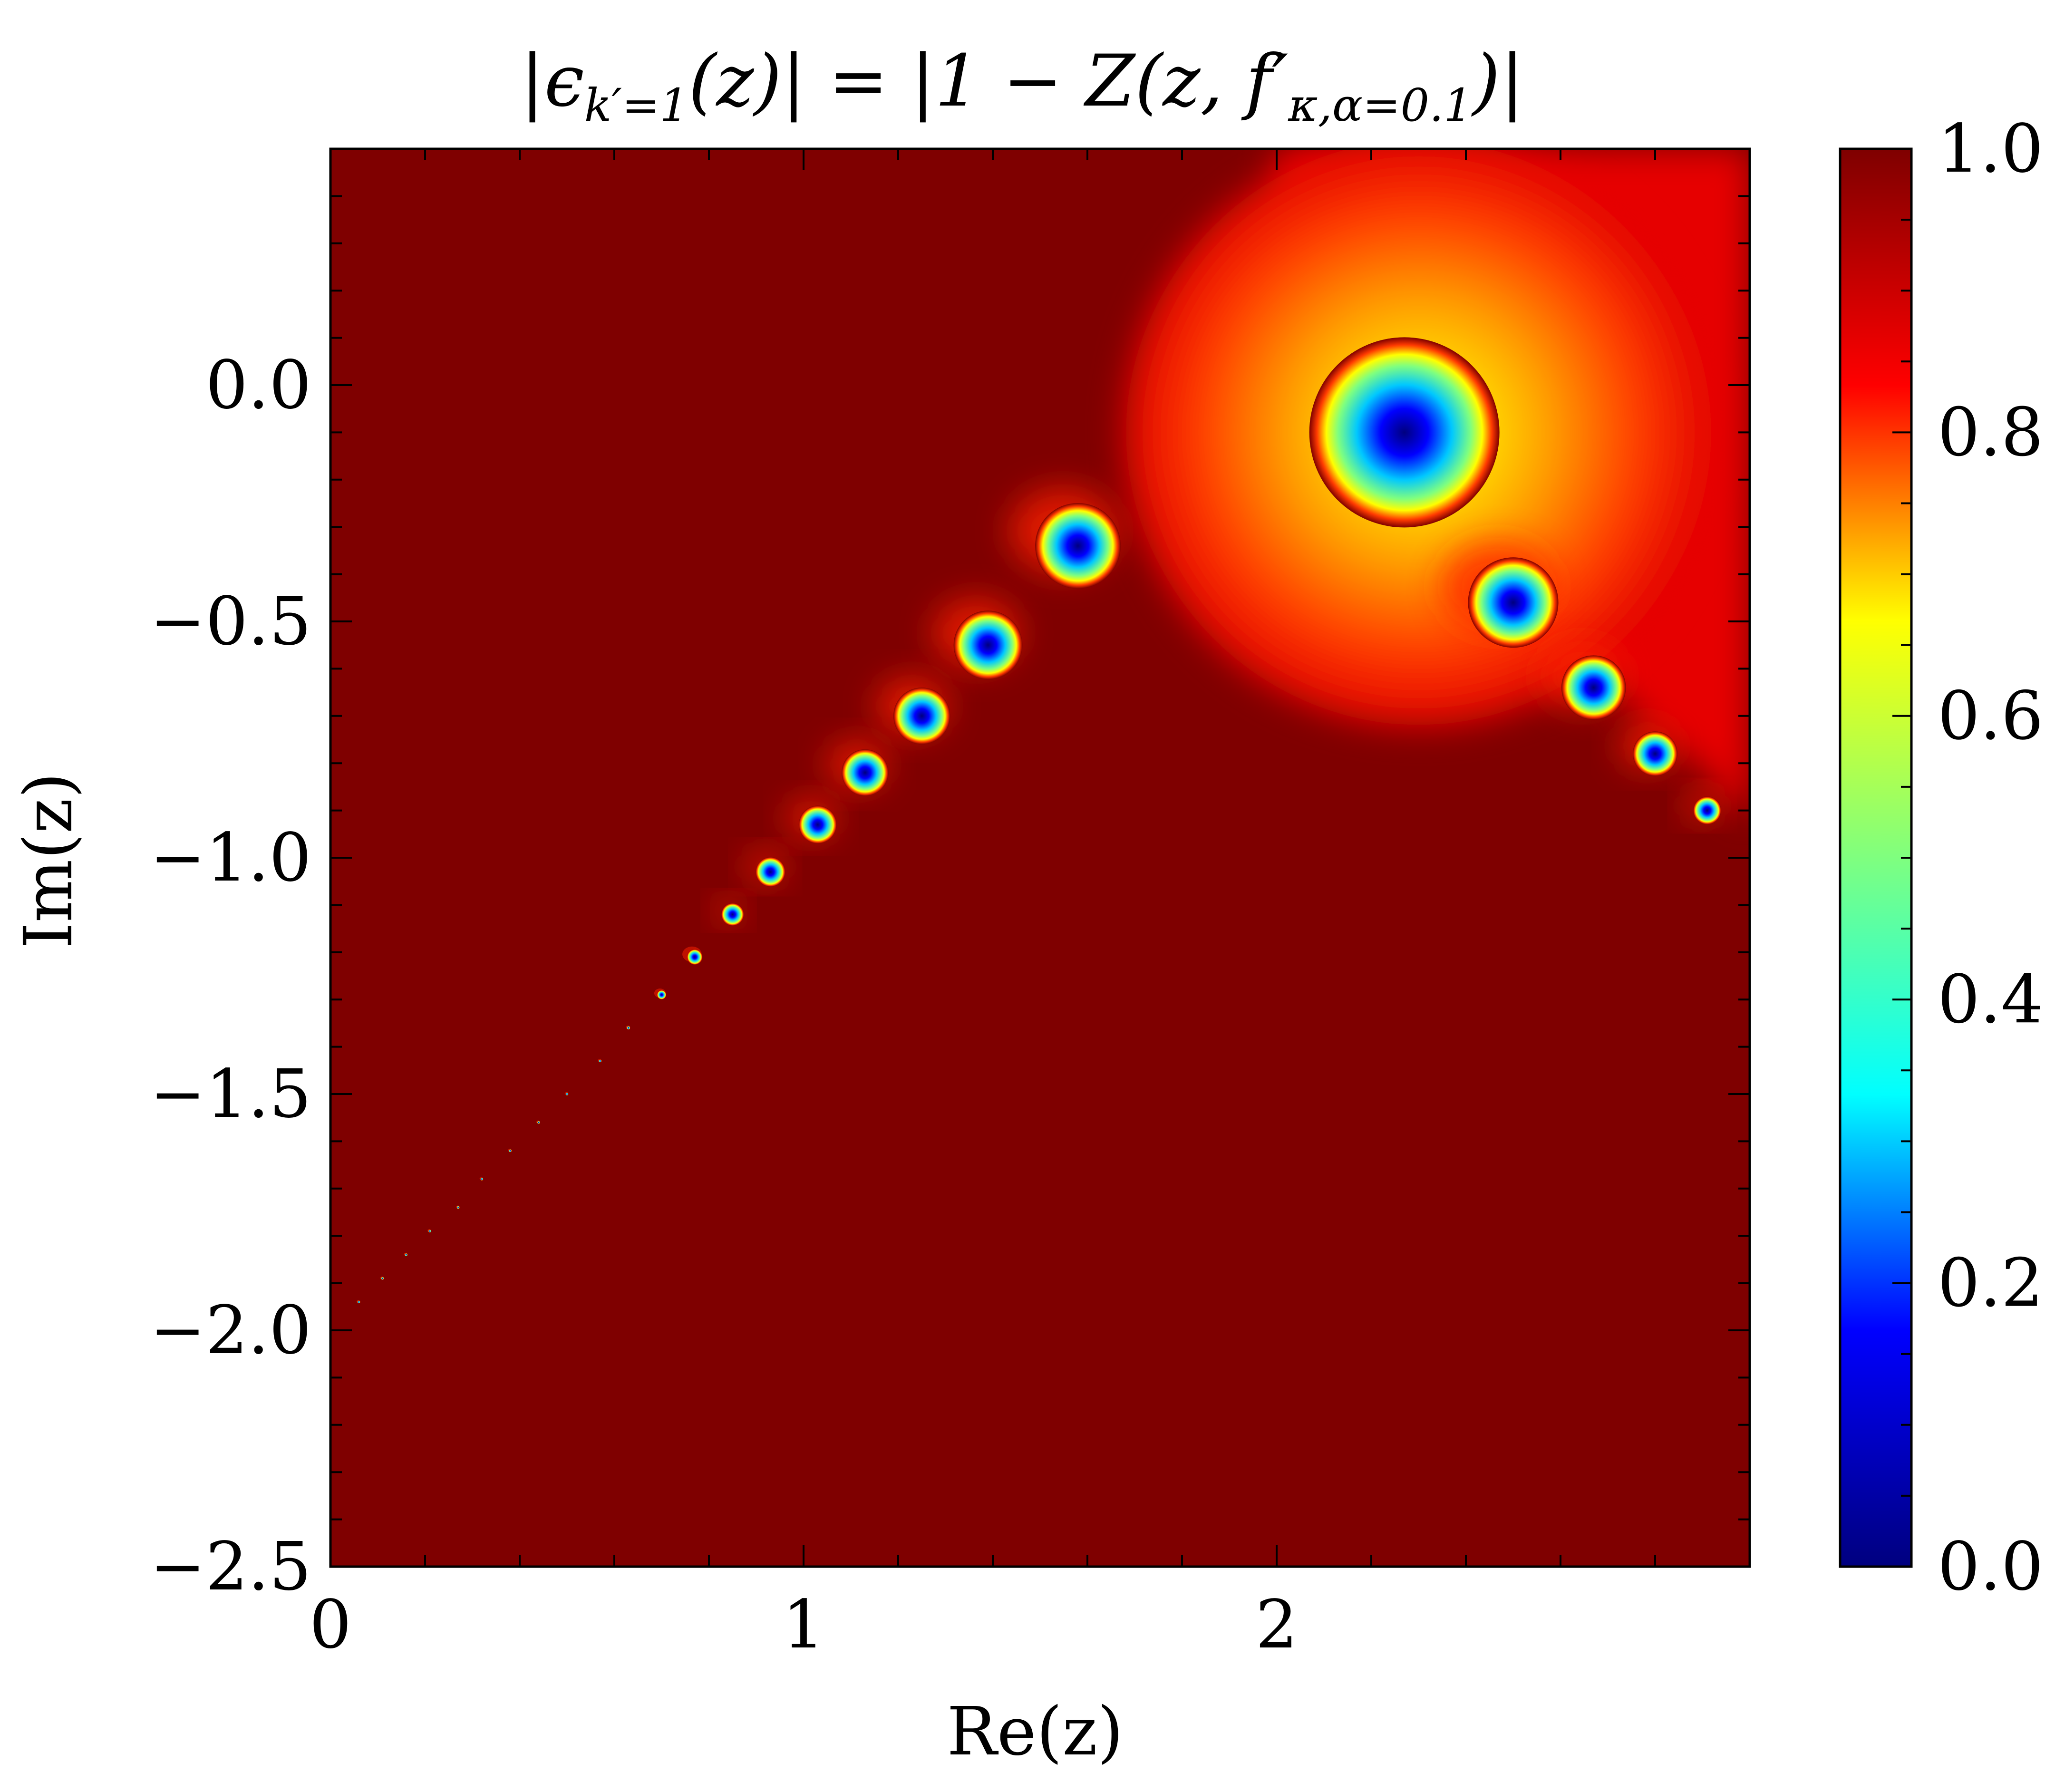 This screenshot has height=1792, width=2055. Describe the element at coordinates (988, 81) in the screenshot. I see `title-part-lhs-close: (z)| = |1 − Z(z, f′` at that location.